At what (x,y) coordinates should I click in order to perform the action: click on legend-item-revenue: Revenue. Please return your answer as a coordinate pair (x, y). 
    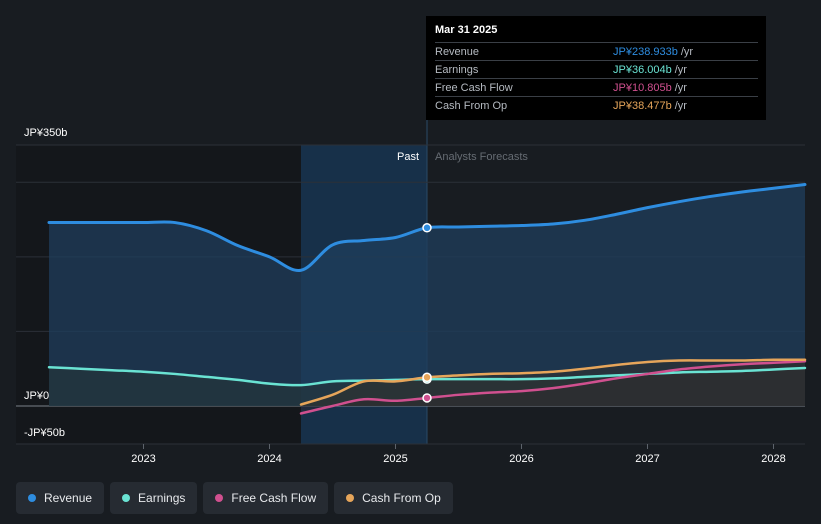
    Looking at the image, I should click on (60, 498).